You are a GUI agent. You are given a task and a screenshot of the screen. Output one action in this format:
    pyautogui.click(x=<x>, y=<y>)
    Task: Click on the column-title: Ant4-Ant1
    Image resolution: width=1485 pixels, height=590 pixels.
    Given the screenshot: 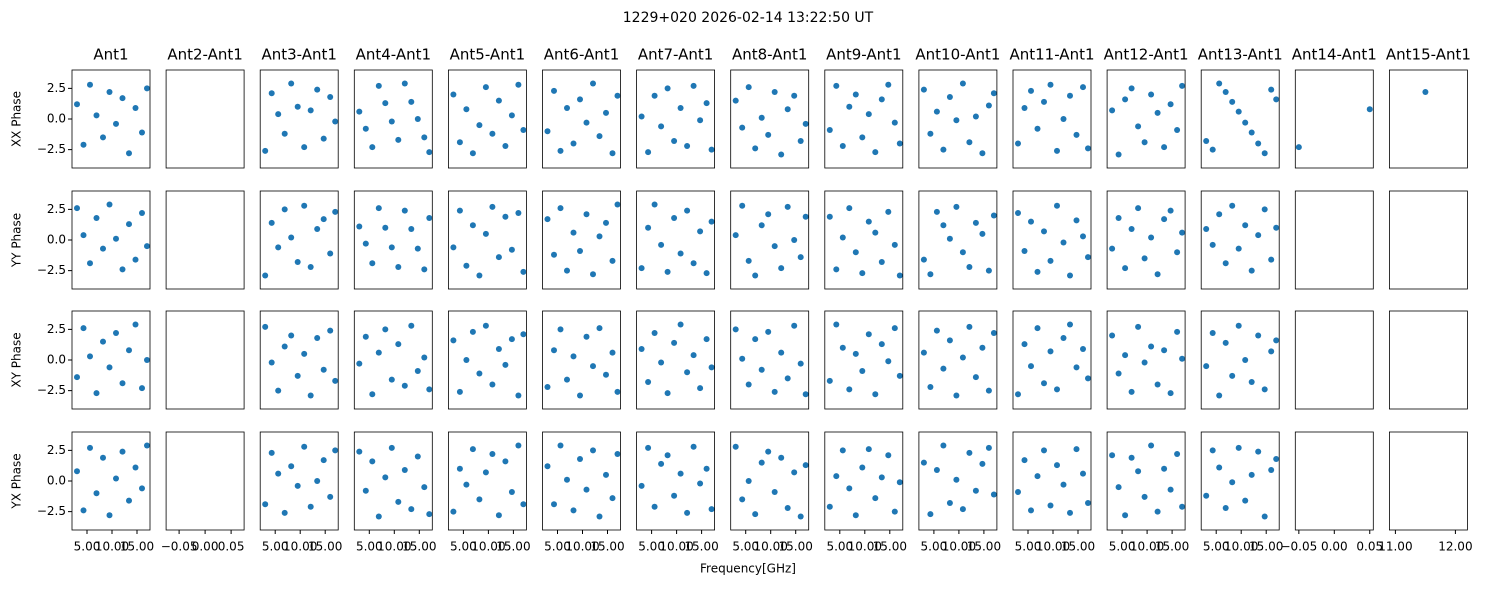 What is the action you would take?
    pyautogui.click(x=393, y=55)
    